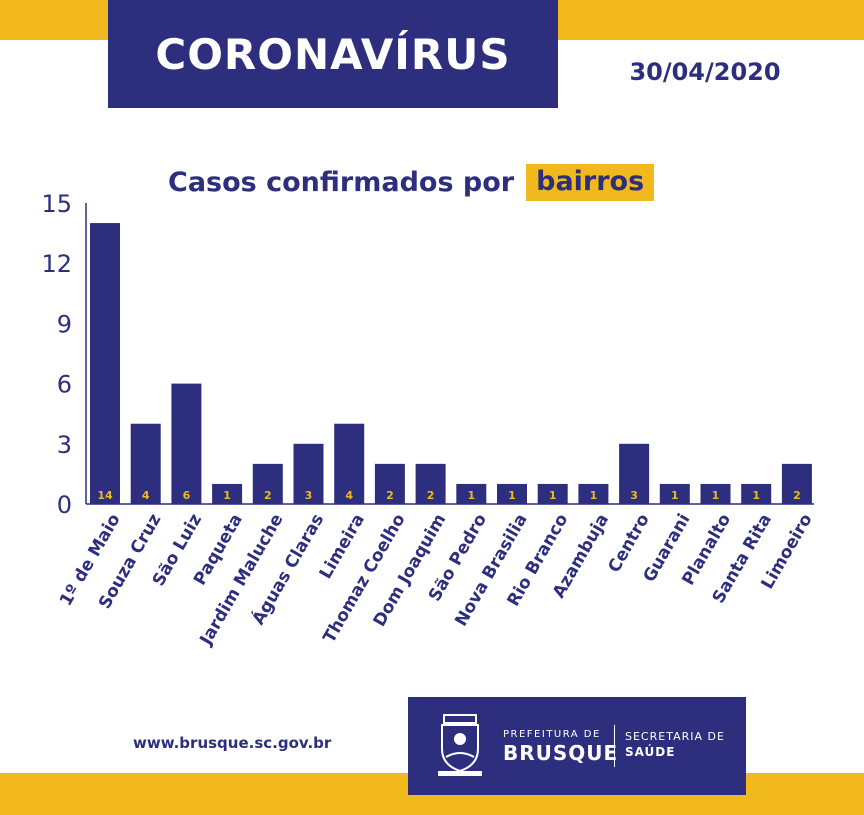 The height and width of the screenshot is (815, 864). I want to click on y-tick-label: 0, so click(64, 505).